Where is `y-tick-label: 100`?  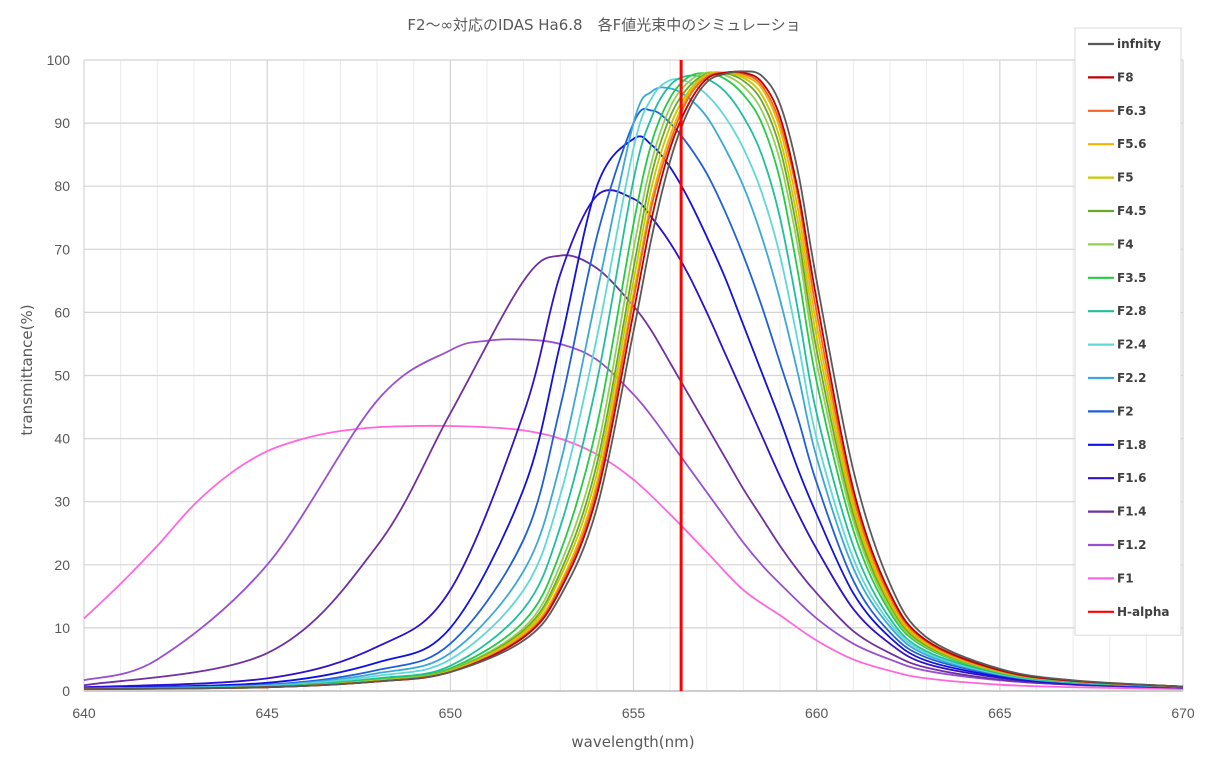 y-tick-label: 100 is located at coordinates (59, 60).